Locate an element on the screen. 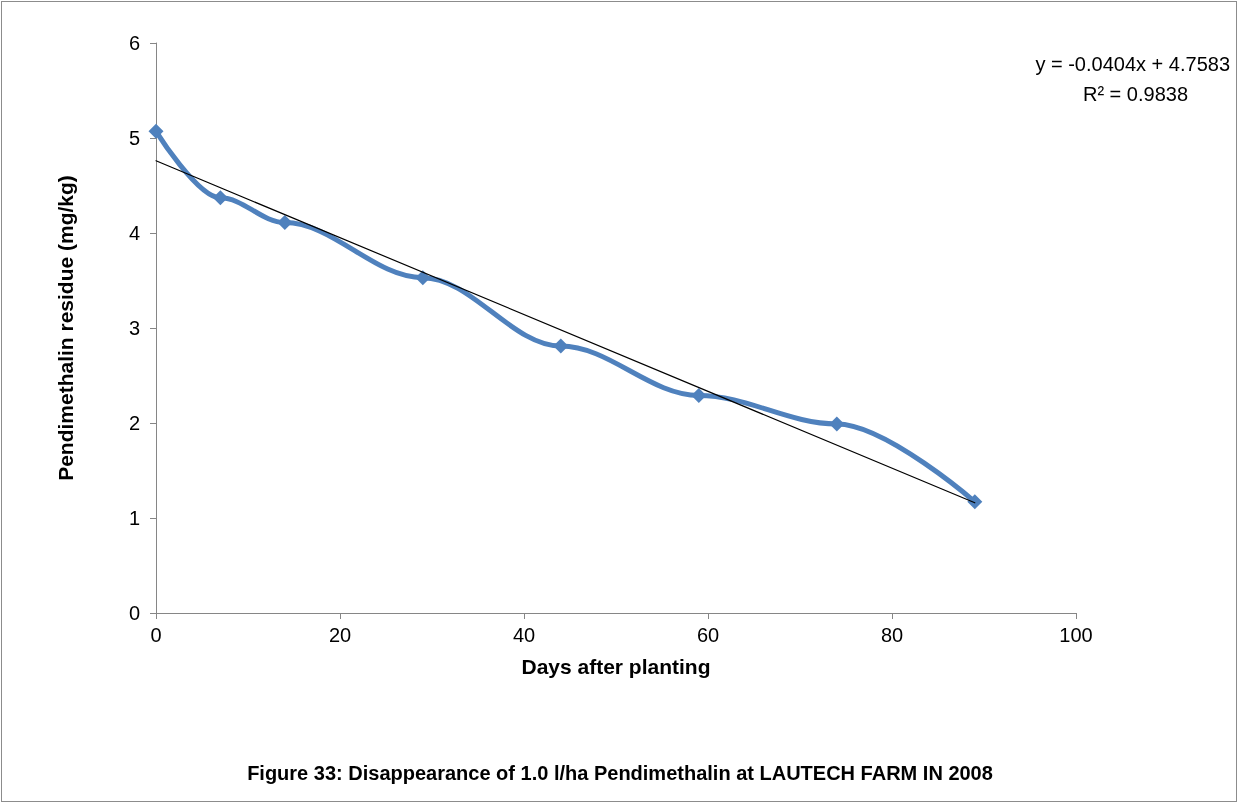  y-tick-label: 5 is located at coordinates (134, 138).